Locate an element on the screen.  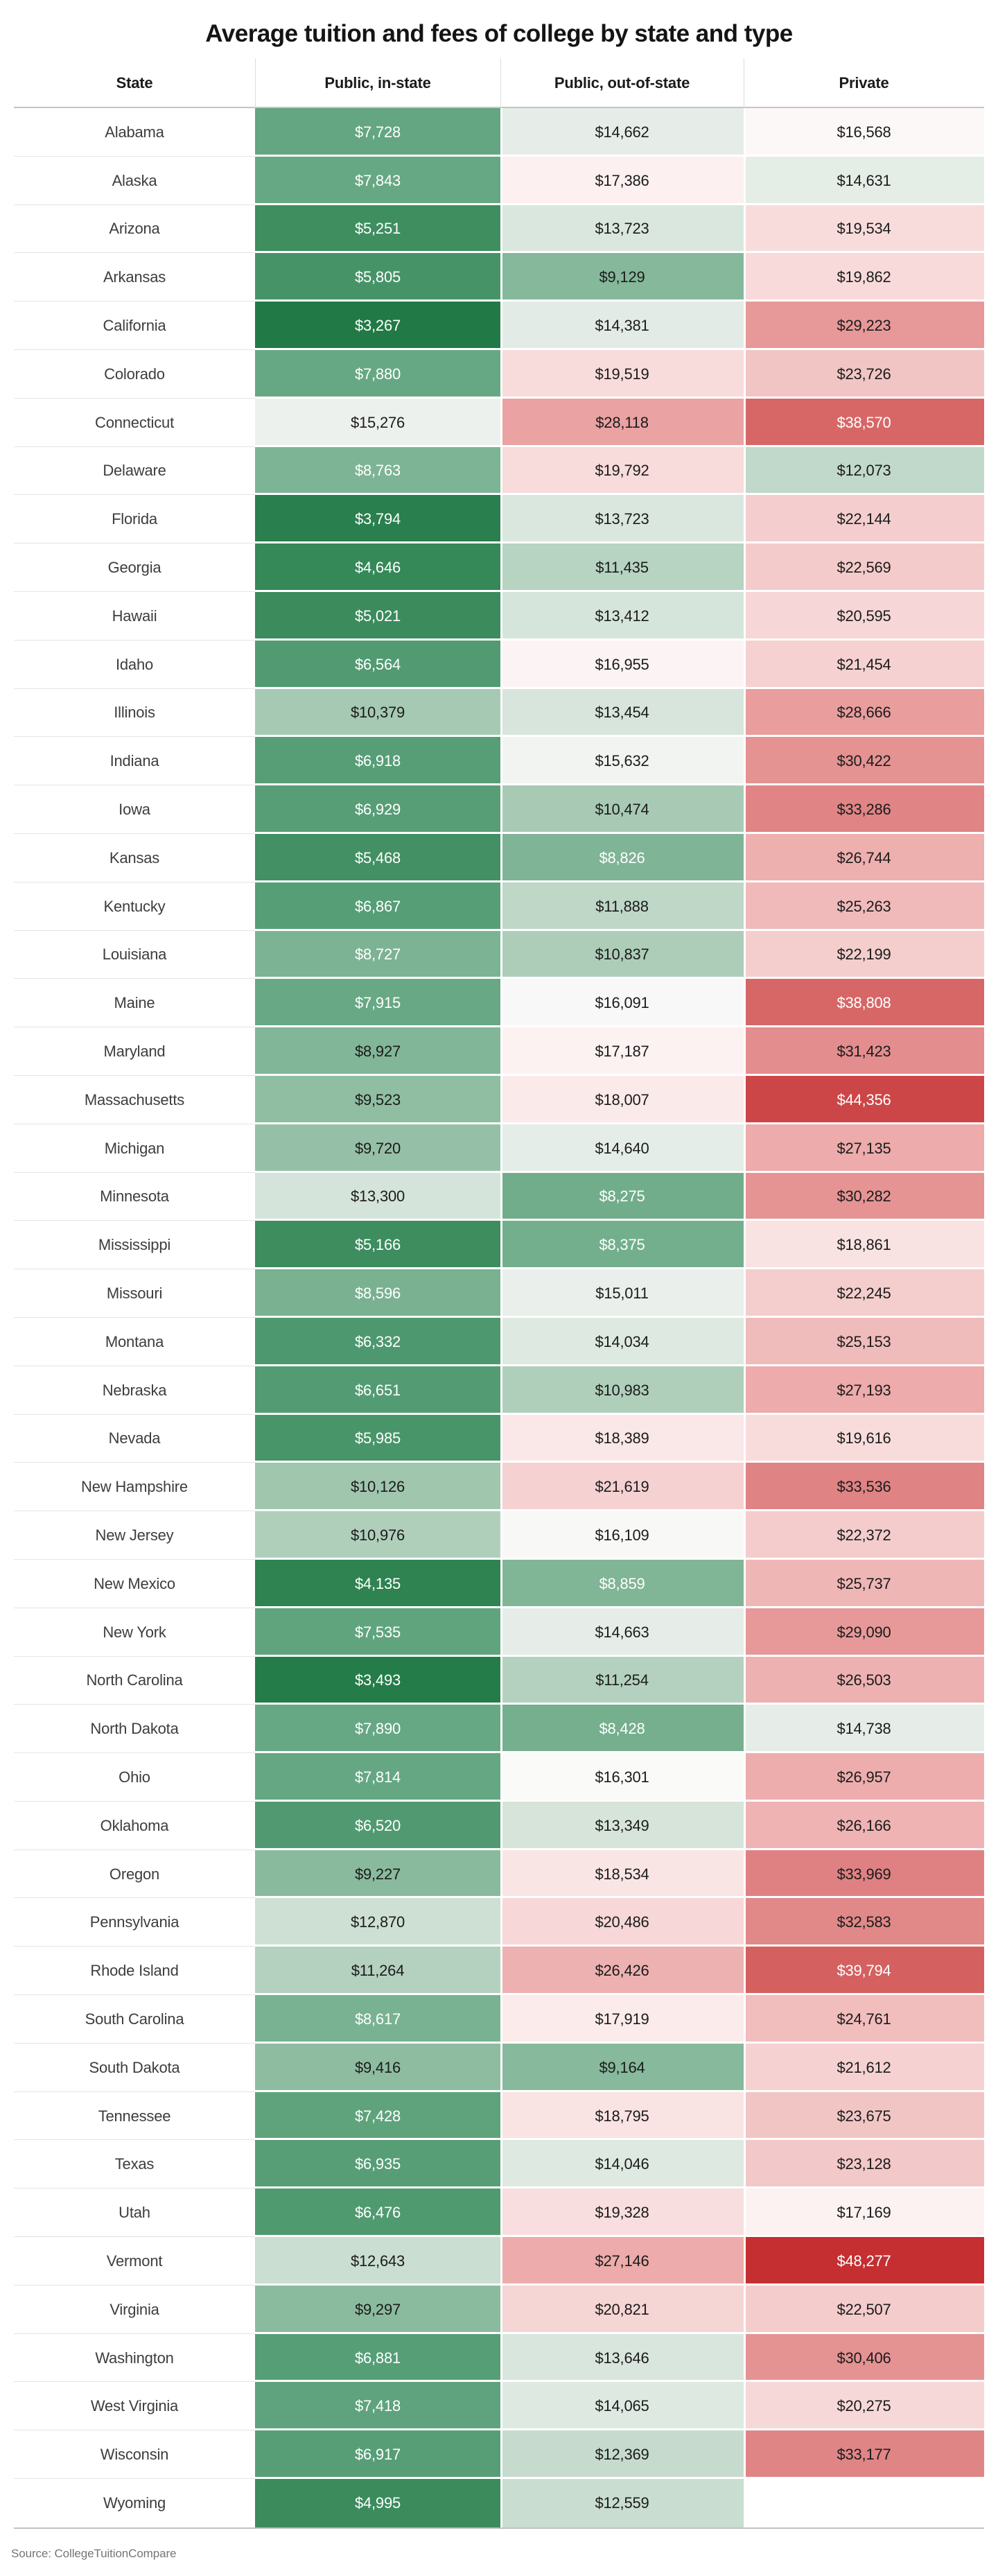
table-row: North Carolina $3,493 $11,254 $26,503 is located at coordinates (499, 1680).